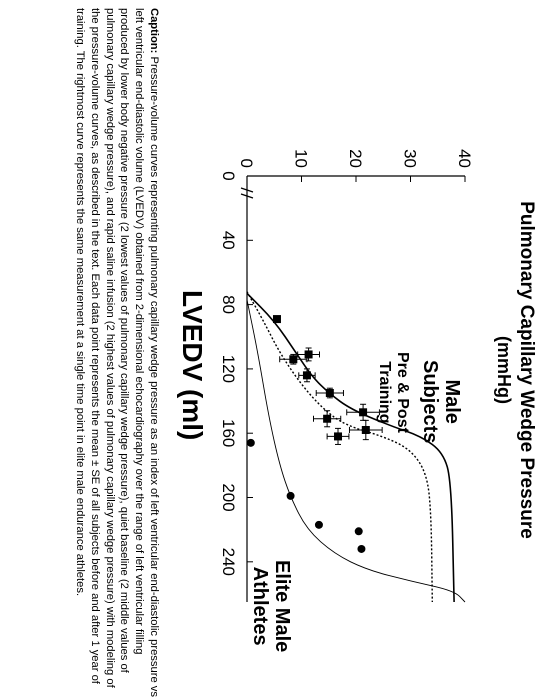  I want to click on x-tick-label: 200, so click(228, 497).